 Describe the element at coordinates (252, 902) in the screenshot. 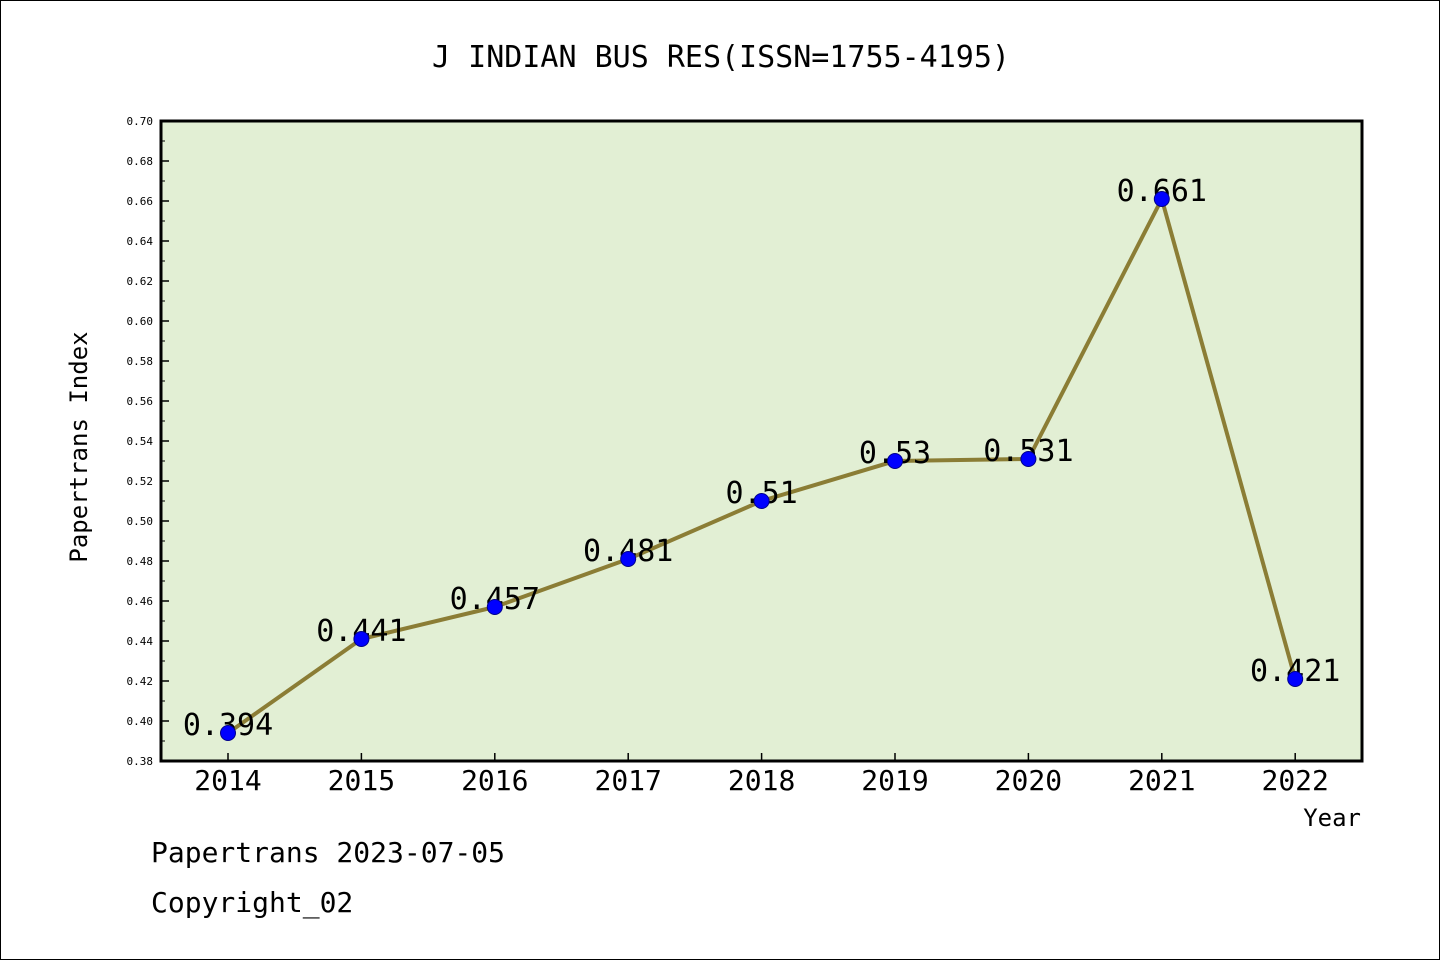

I see `footer-copyright: Copyright_02` at that location.